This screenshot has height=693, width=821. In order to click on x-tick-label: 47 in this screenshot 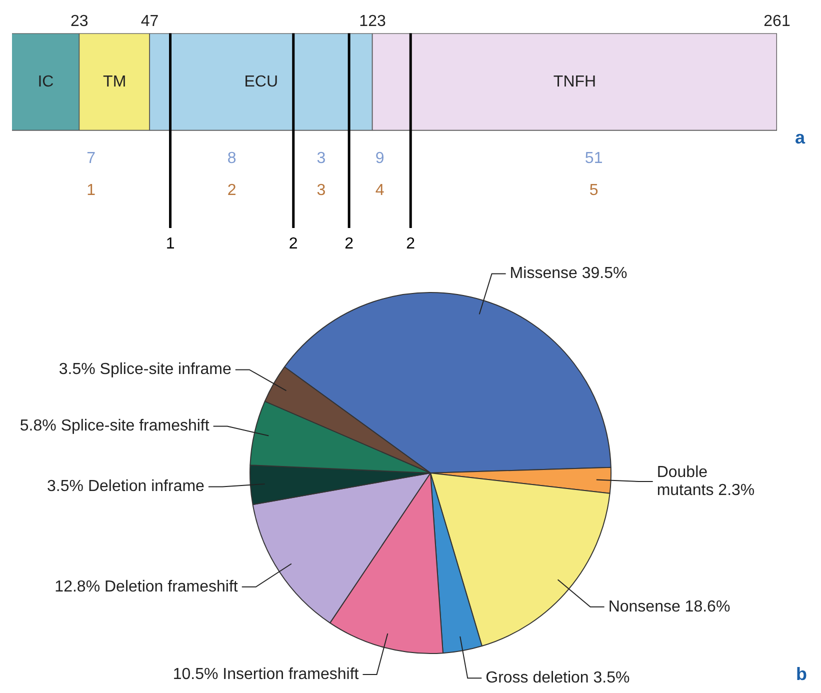, I will do `click(149, 21)`.